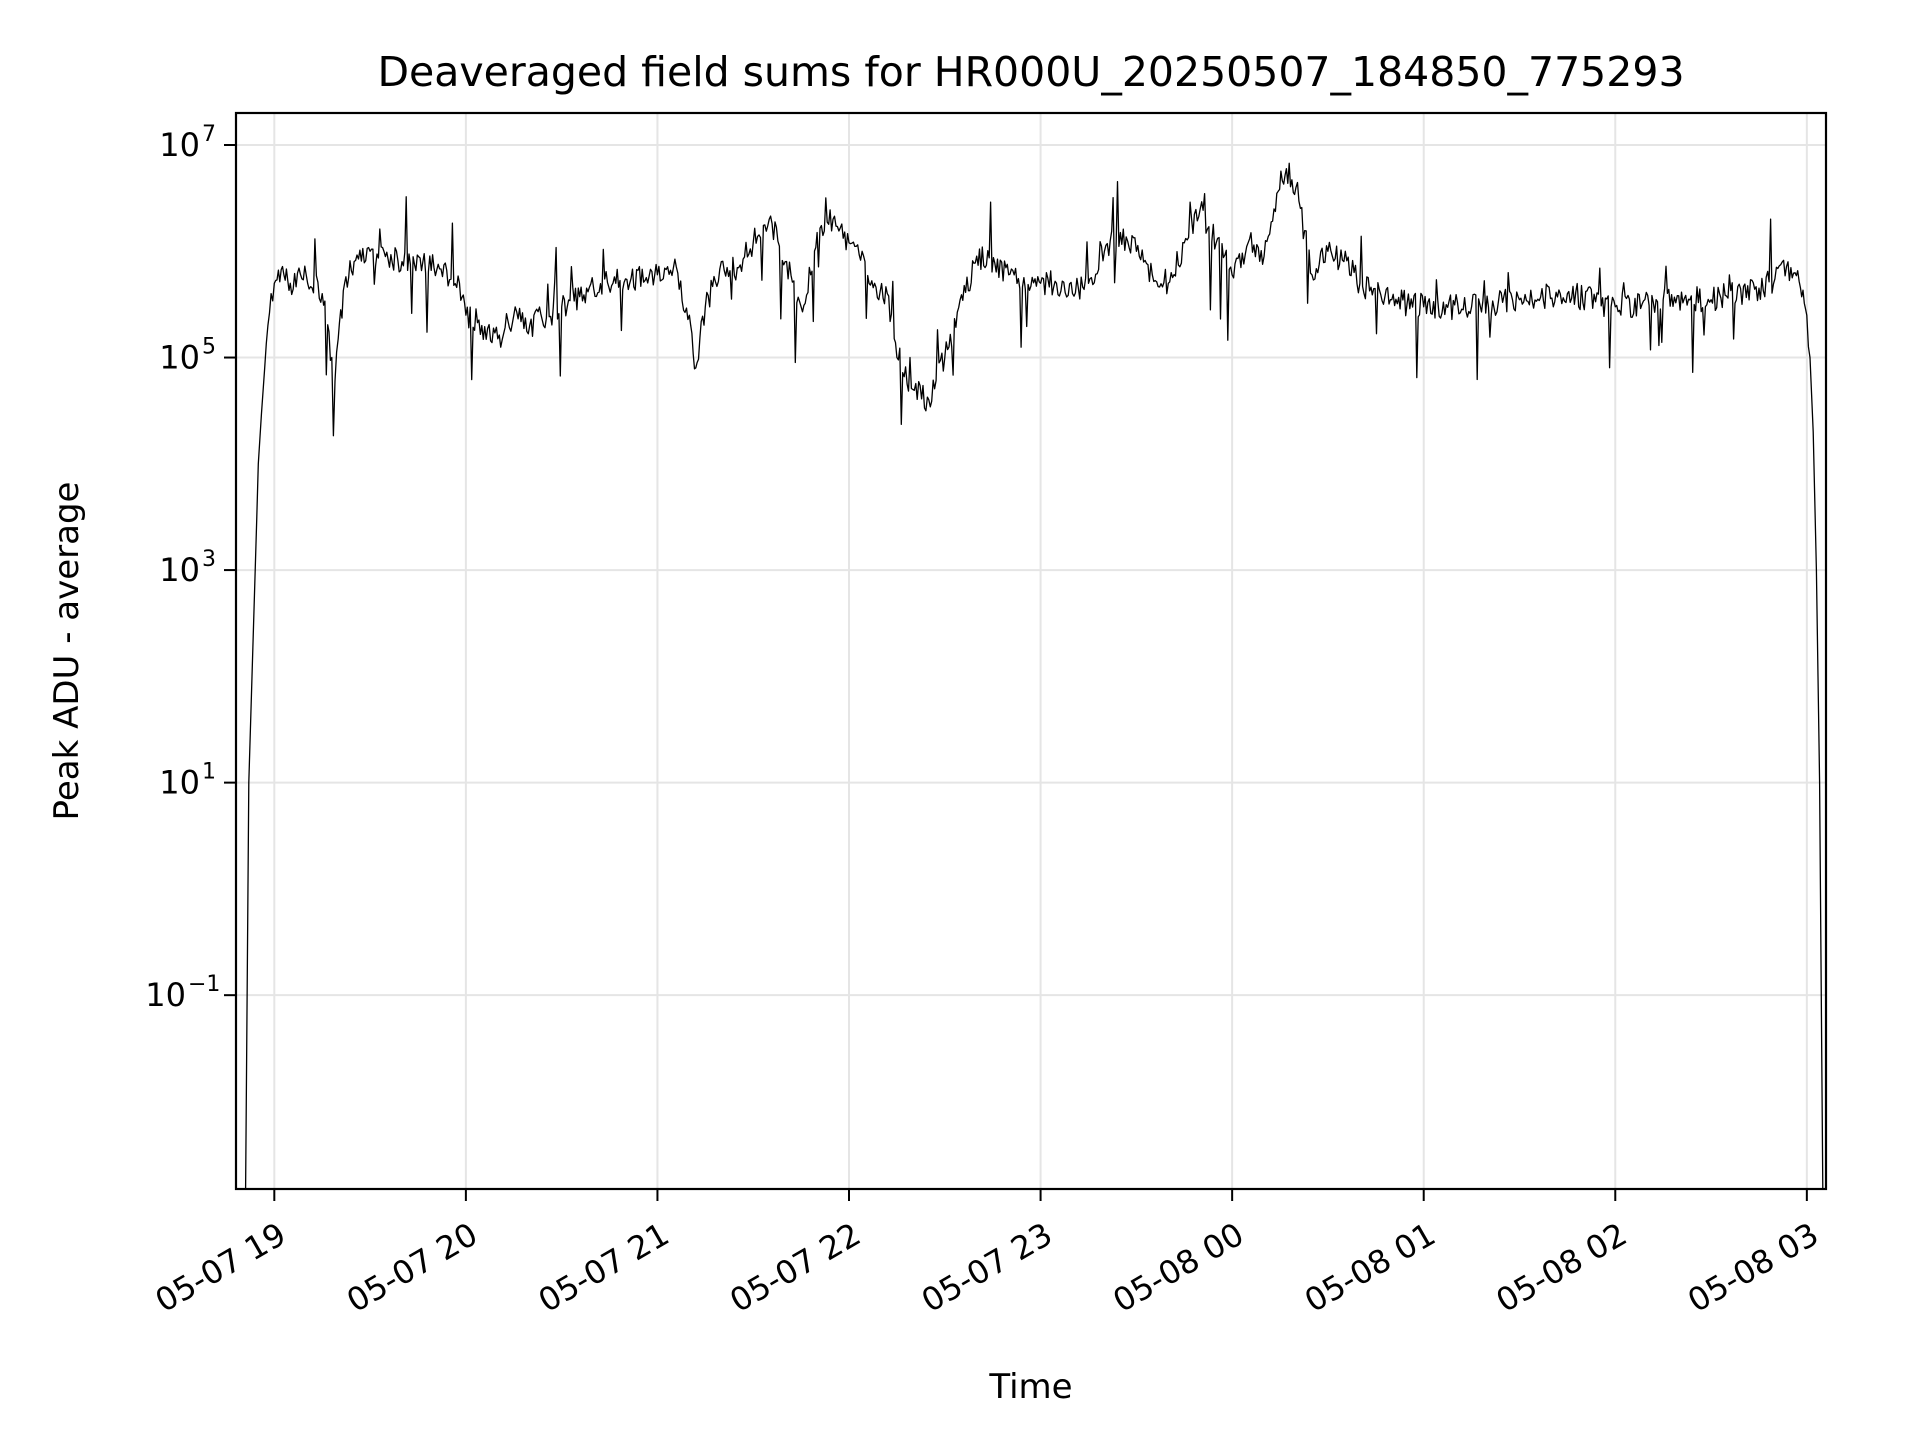  Describe the element at coordinates (209, 134) in the screenshot. I see `y-tick-exponent: 7` at that location.